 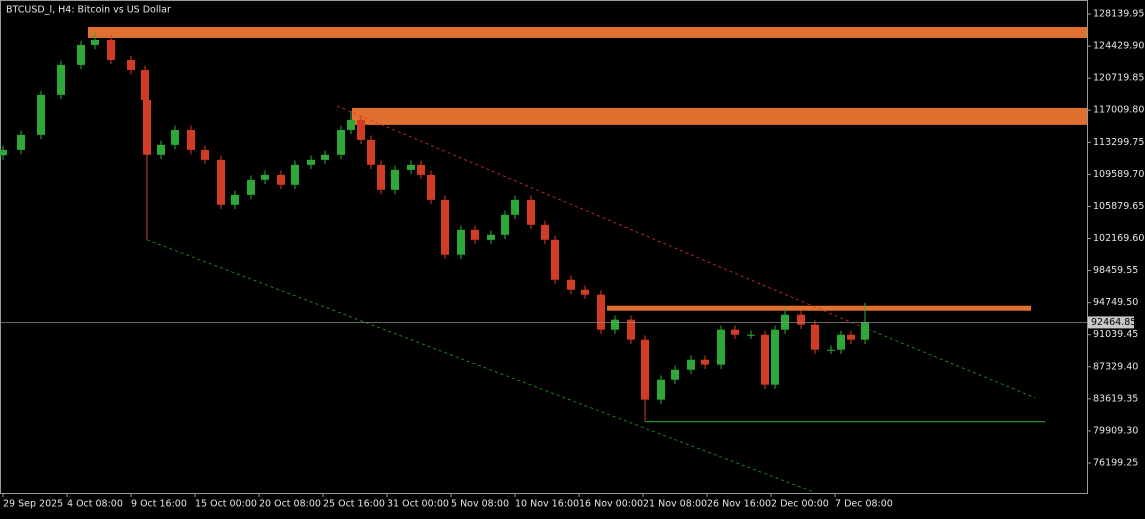 I want to click on last-price-box, so click(x=1111, y=322).